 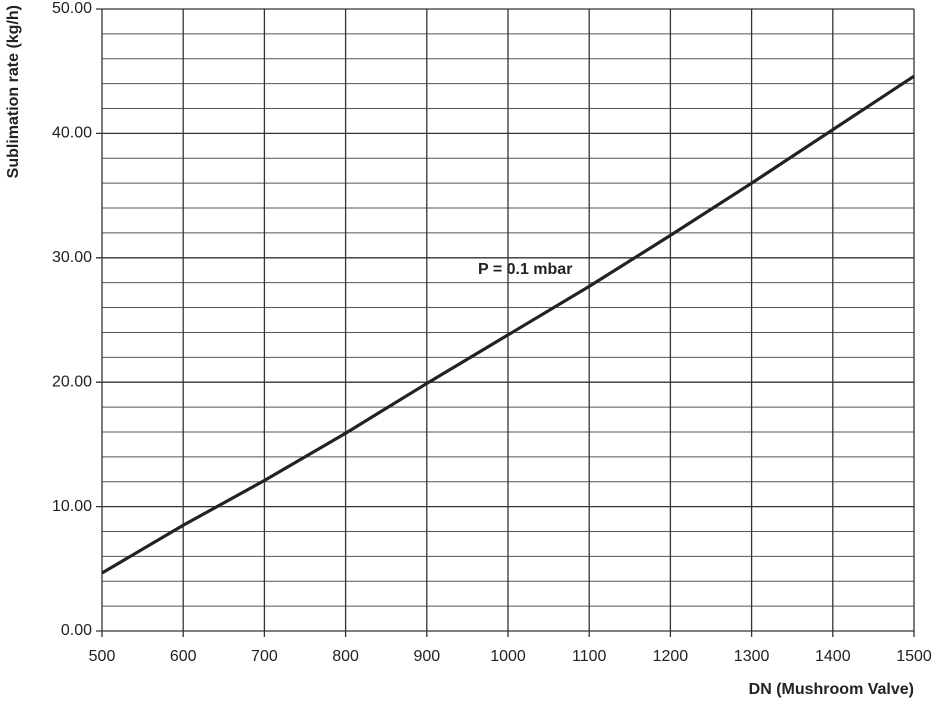 I want to click on y-tick-label: 20.00, so click(x=72, y=381).